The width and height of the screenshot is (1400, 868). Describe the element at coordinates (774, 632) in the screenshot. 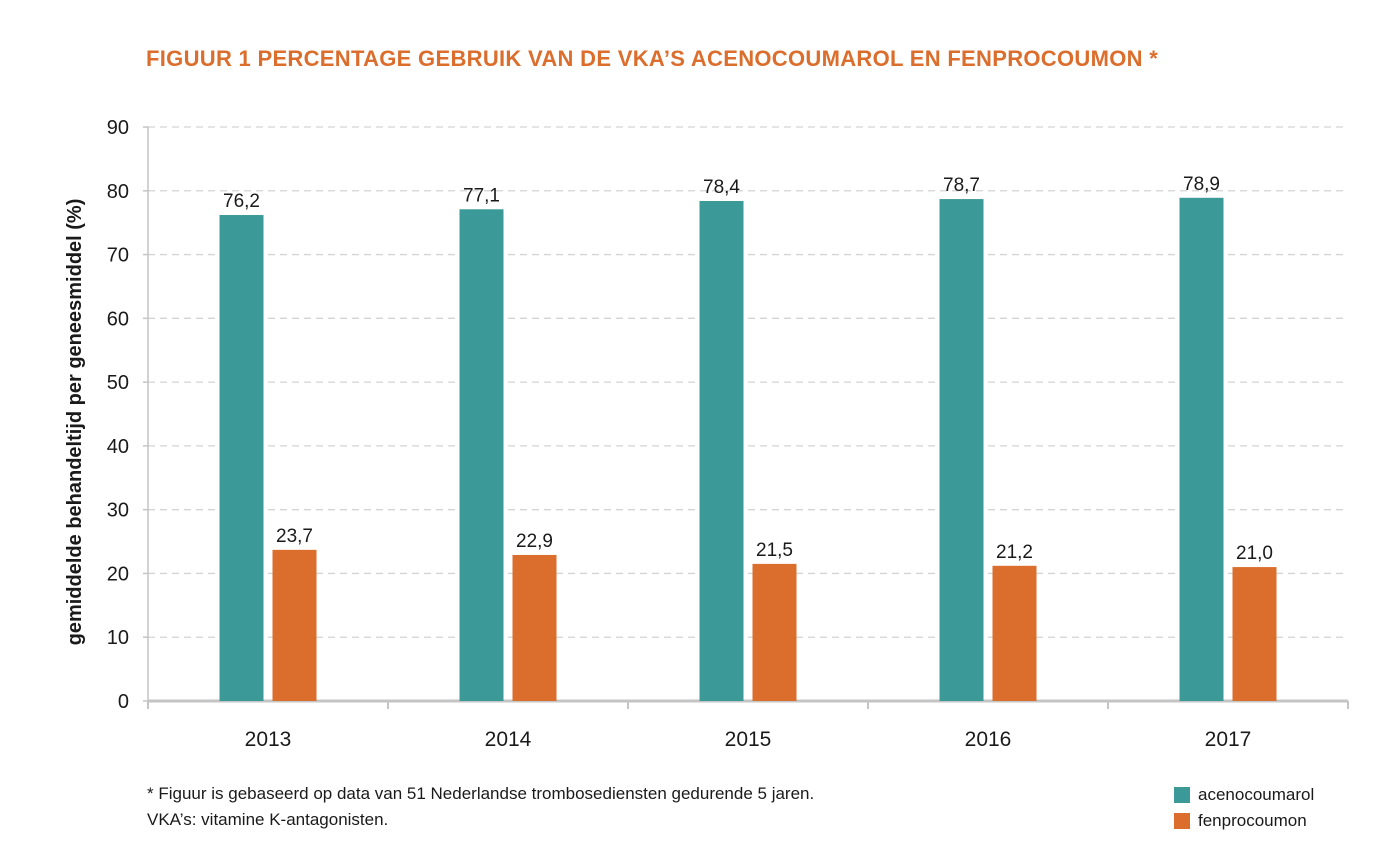

I see `bar-fenprocoumon-2015` at that location.